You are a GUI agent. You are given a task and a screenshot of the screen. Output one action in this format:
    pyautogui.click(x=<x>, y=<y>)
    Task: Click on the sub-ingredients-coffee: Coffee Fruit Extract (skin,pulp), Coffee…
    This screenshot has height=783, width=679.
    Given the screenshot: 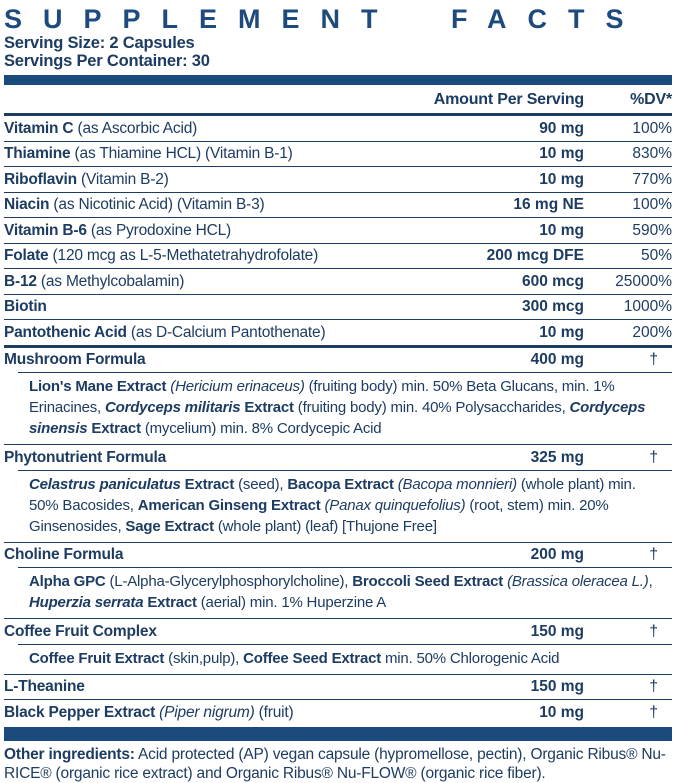 What is the action you would take?
    pyautogui.click(x=338, y=659)
    